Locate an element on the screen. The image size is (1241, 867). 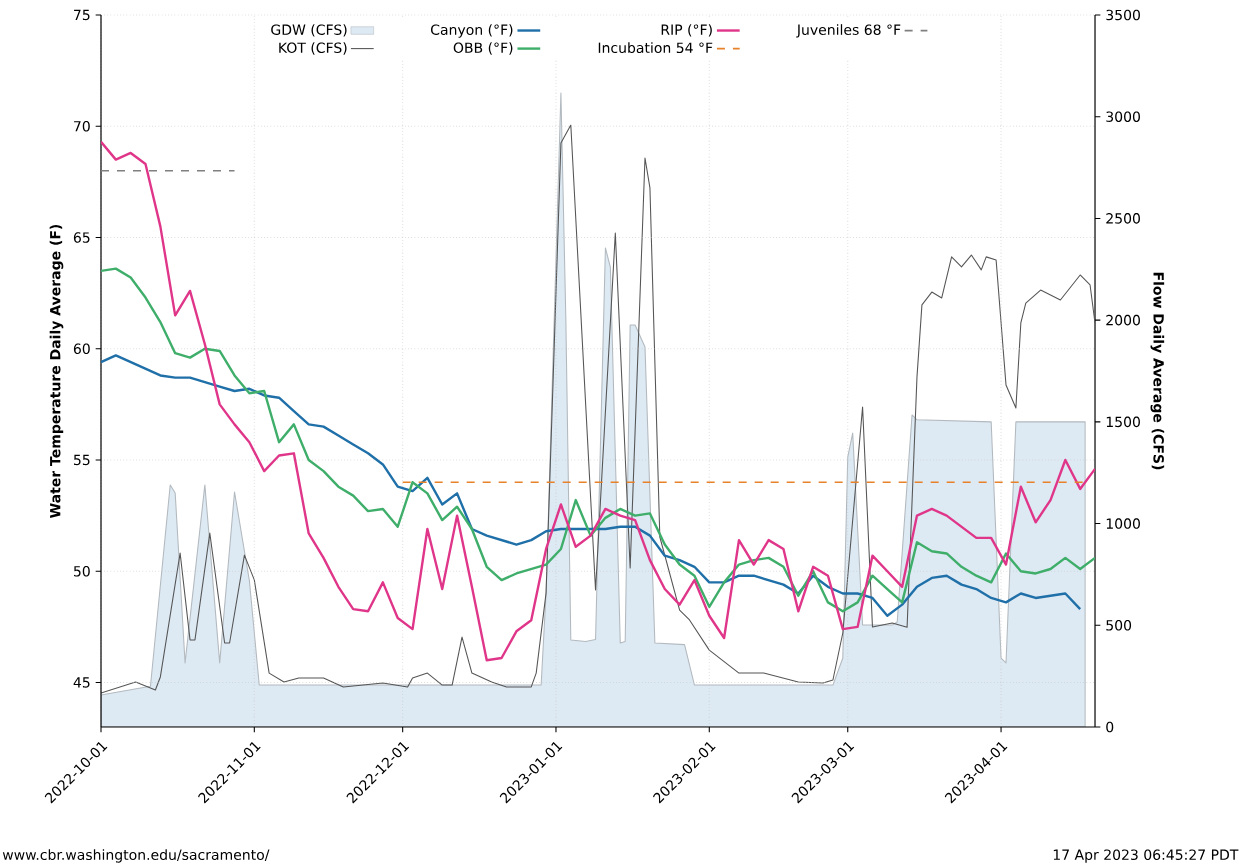
legend-label: OBB (°F) is located at coordinates (483, 48).